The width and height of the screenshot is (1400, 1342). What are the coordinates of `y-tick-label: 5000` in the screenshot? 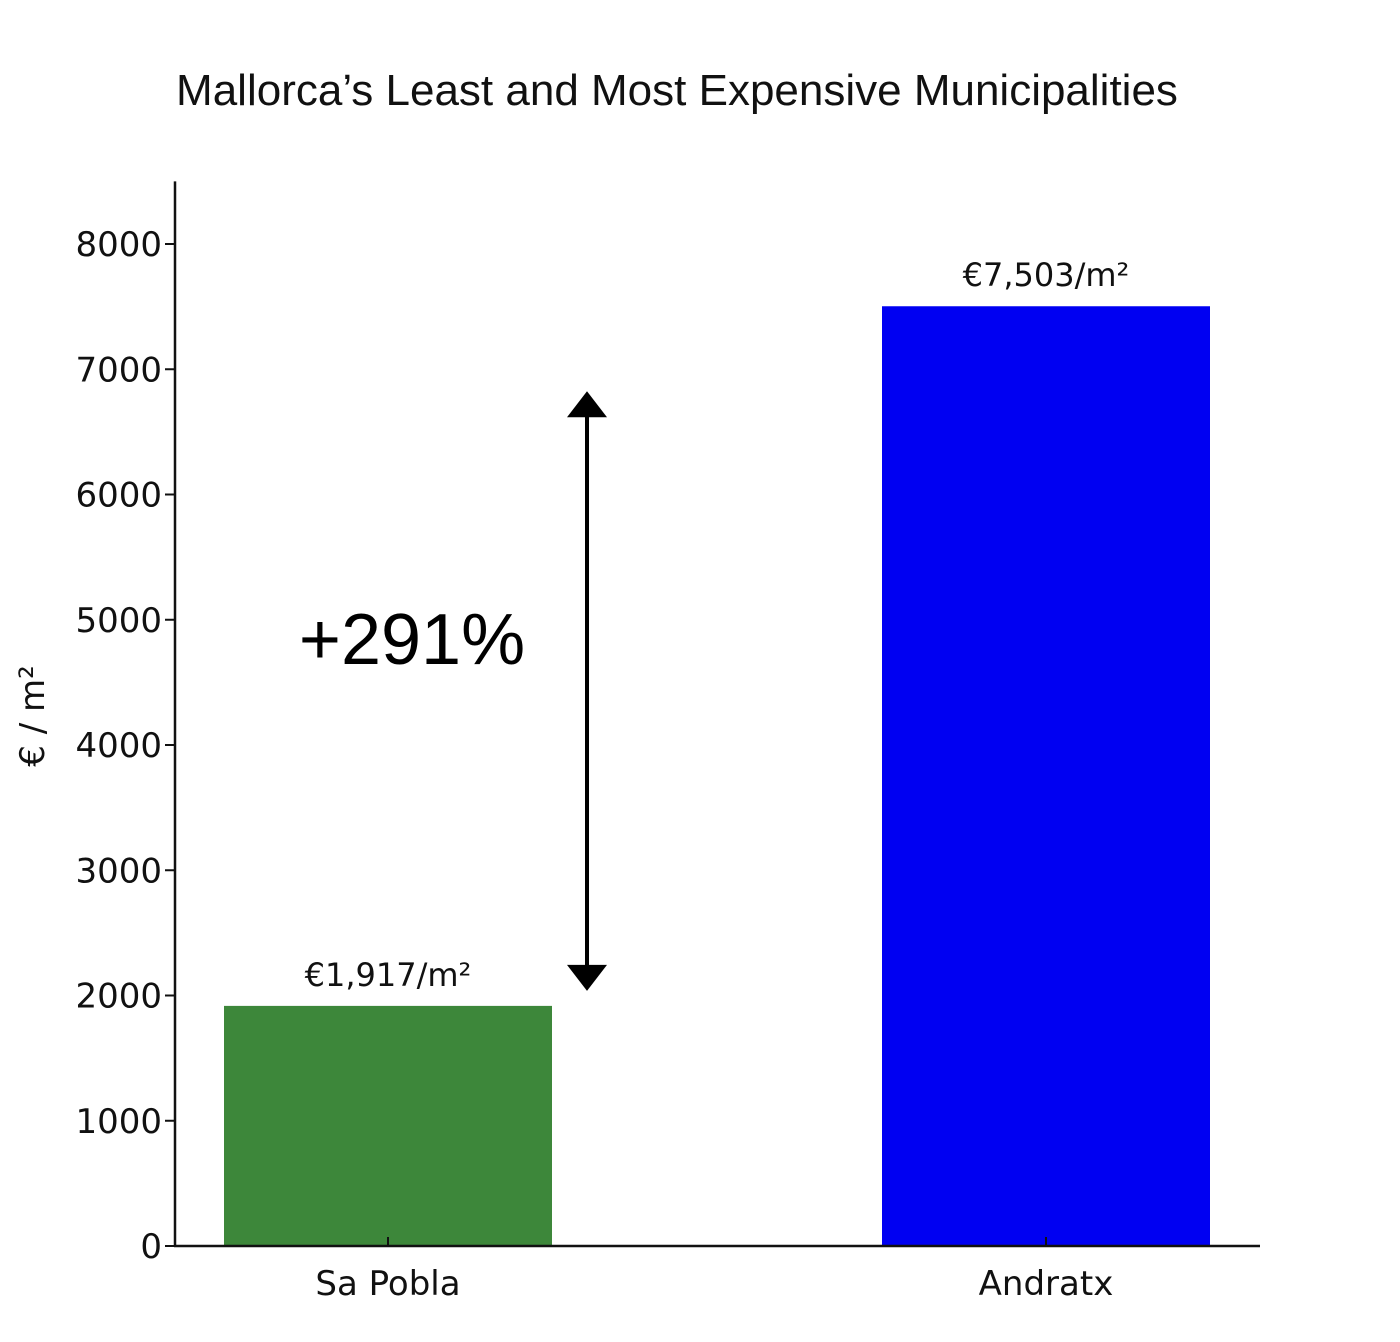 It's located at (118, 621).